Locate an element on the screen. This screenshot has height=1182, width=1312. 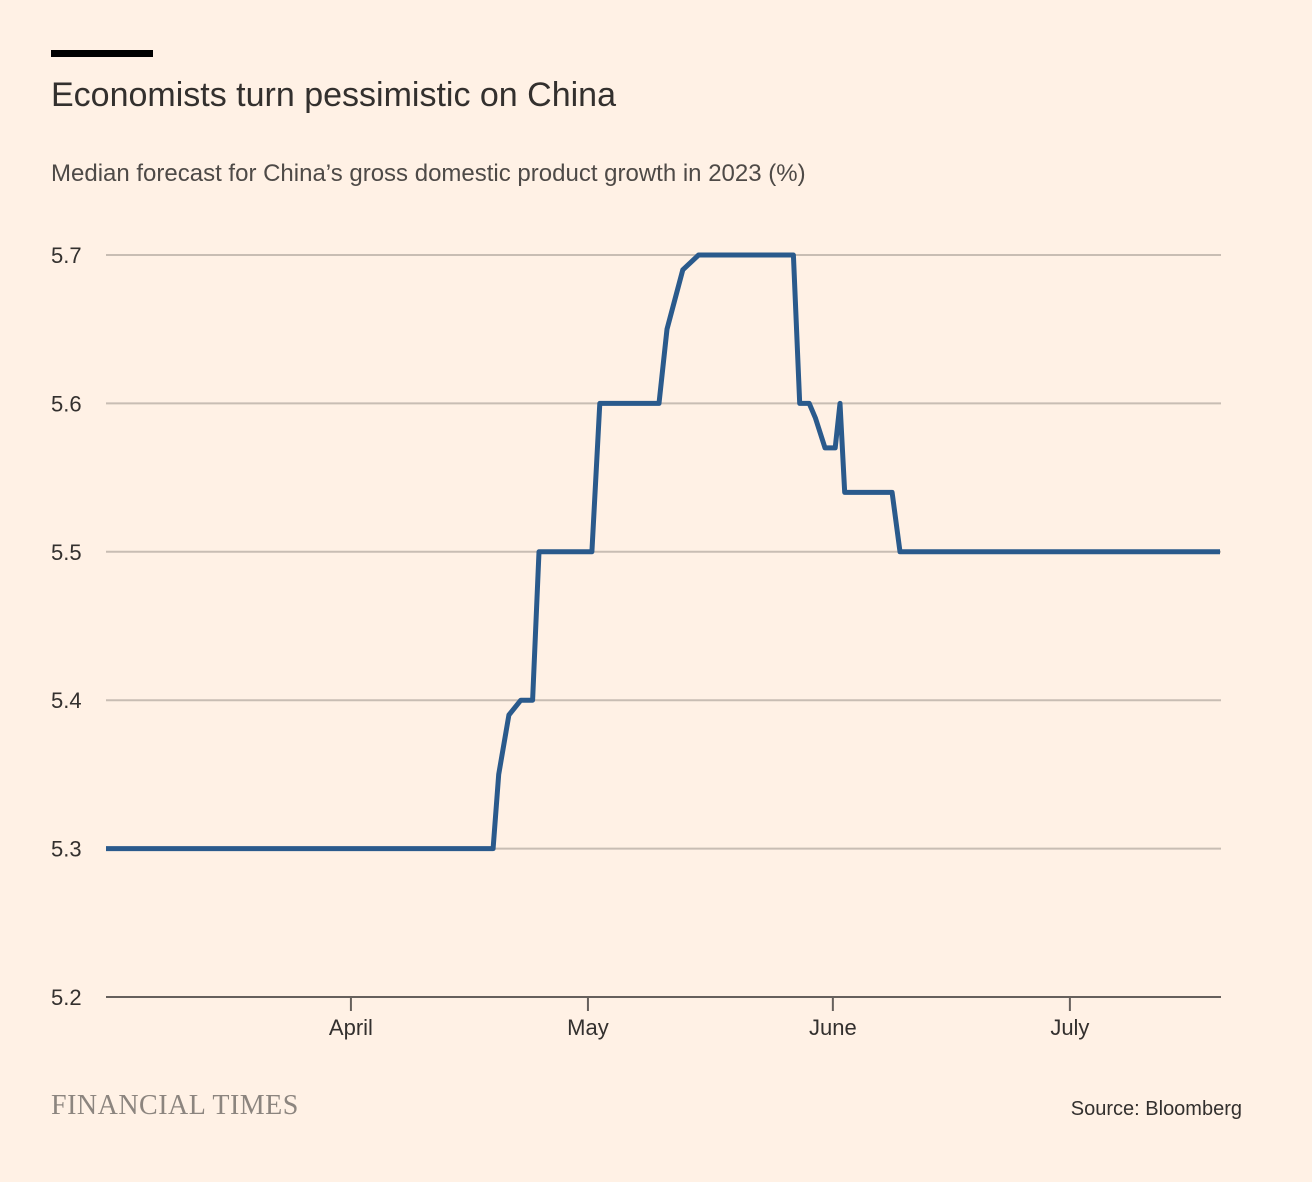
y-tick-label: 5.2 is located at coordinates (66, 997).